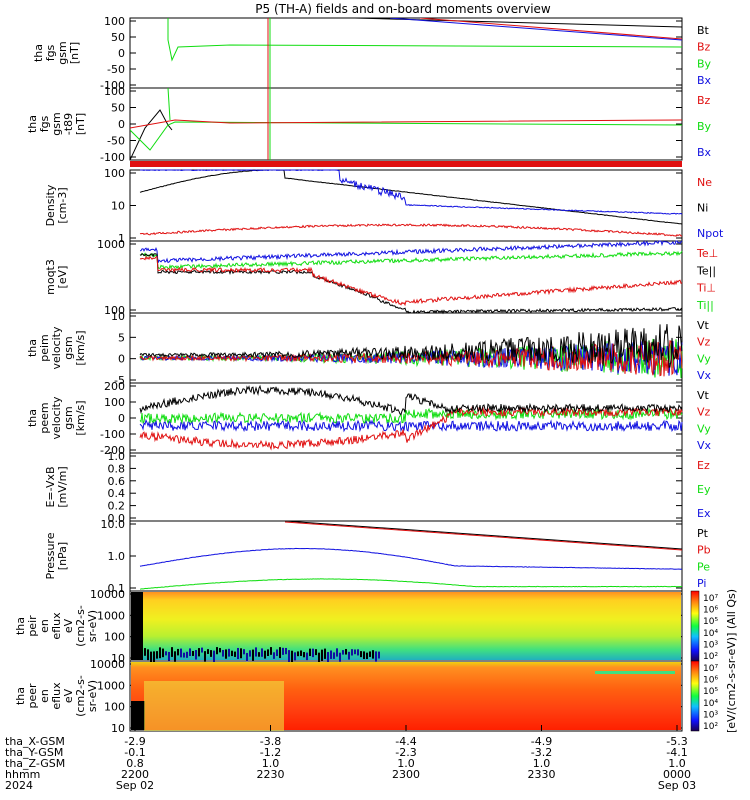 The image size is (750, 800). Describe the element at coordinates (137, 626) in the screenshot. I see `peir-gap` at that location.